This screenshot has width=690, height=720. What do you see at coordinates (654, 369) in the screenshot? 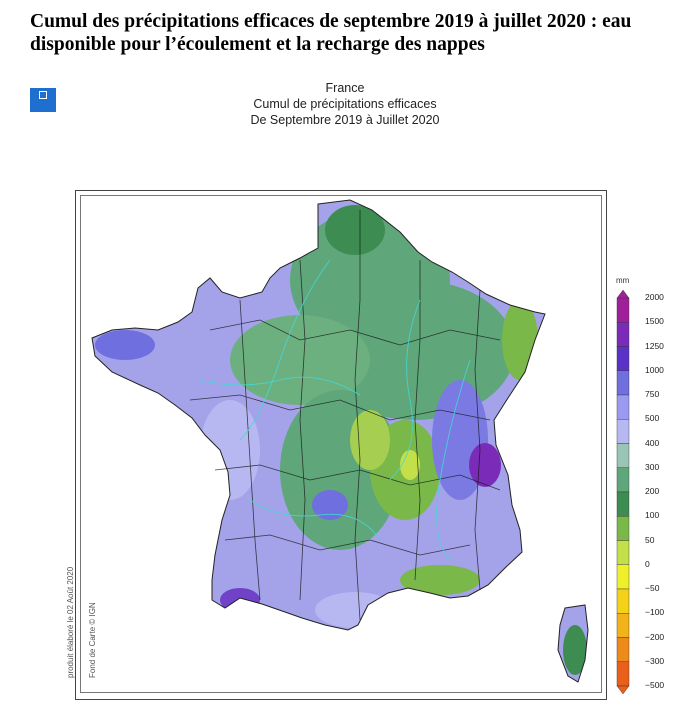
I see `legend-tick-label: 1000` at bounding box center [654, 369].